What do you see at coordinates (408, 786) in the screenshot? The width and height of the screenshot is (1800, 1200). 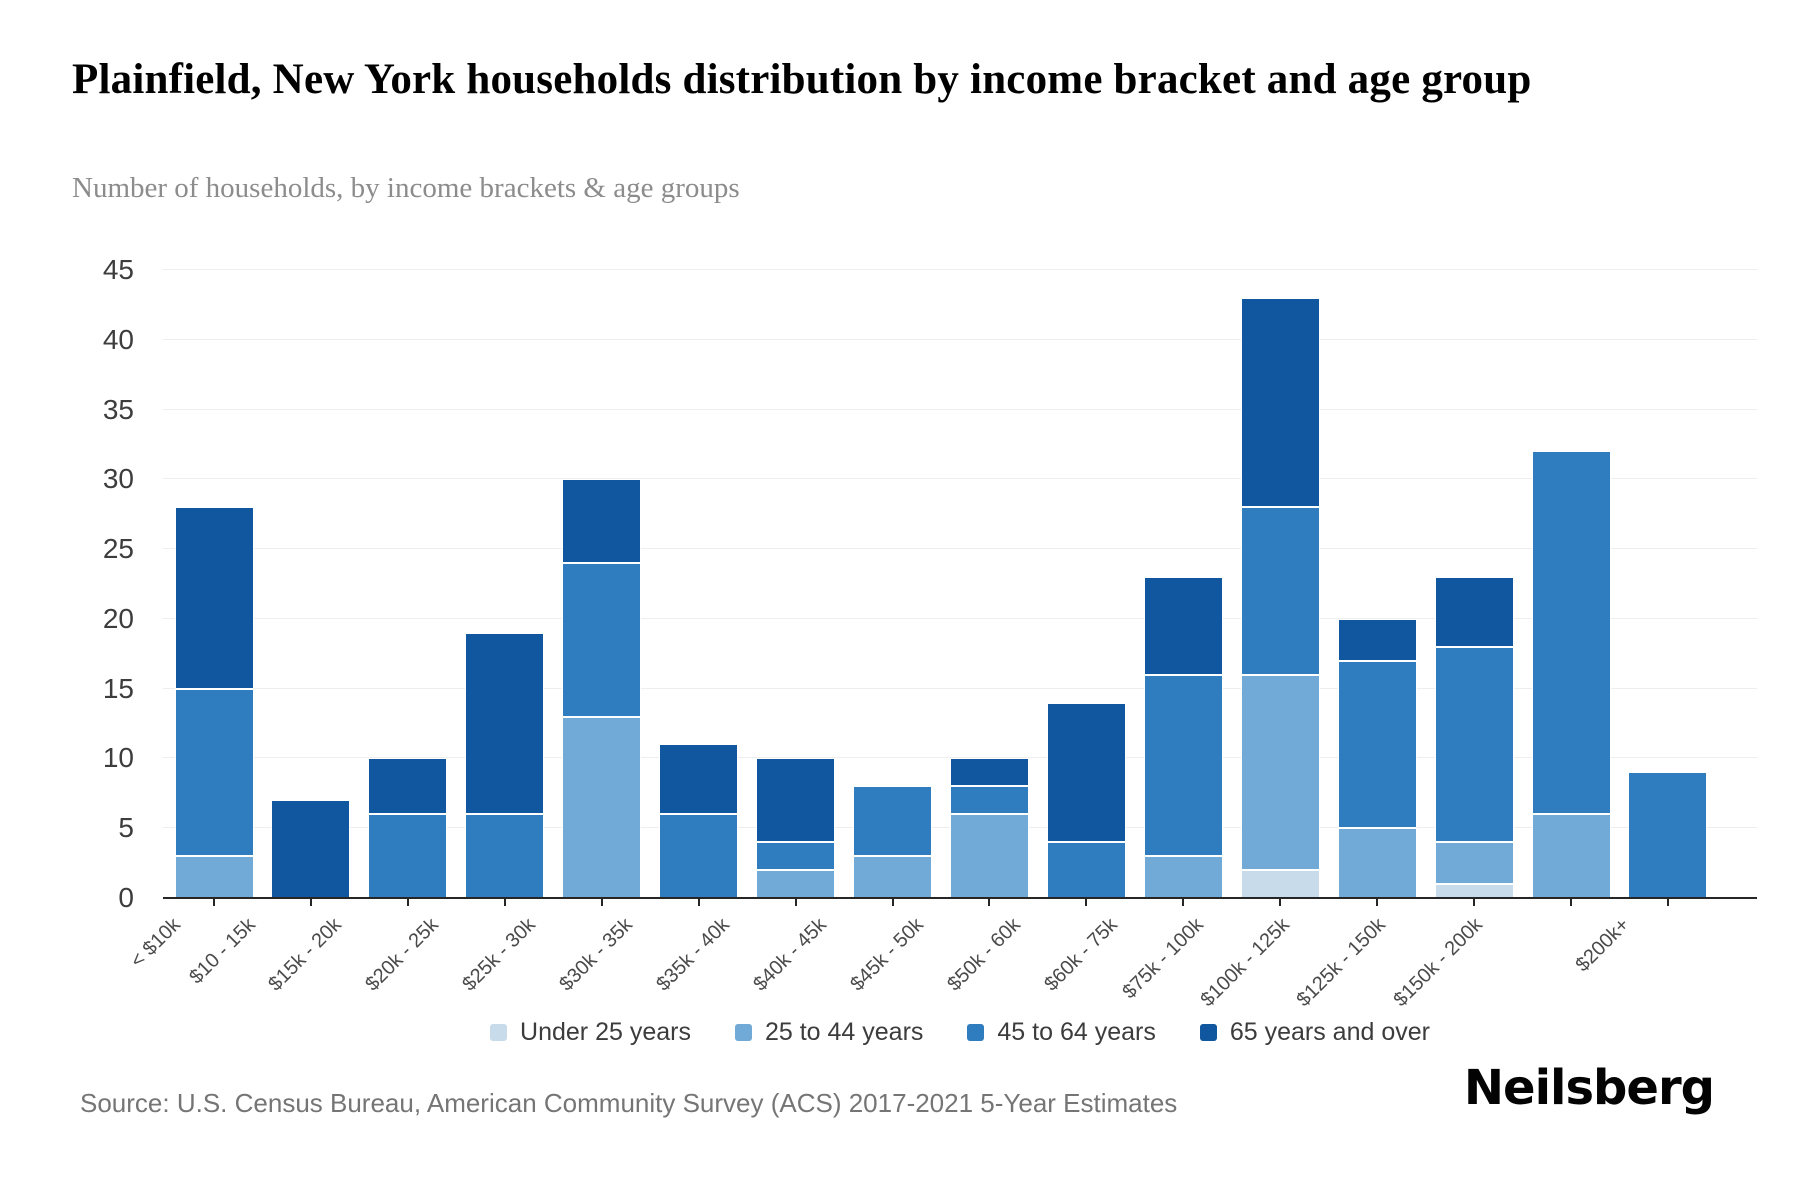 I see `bar-segment-15k-20k-65-years-and-over` at bounding box center [408, 786].